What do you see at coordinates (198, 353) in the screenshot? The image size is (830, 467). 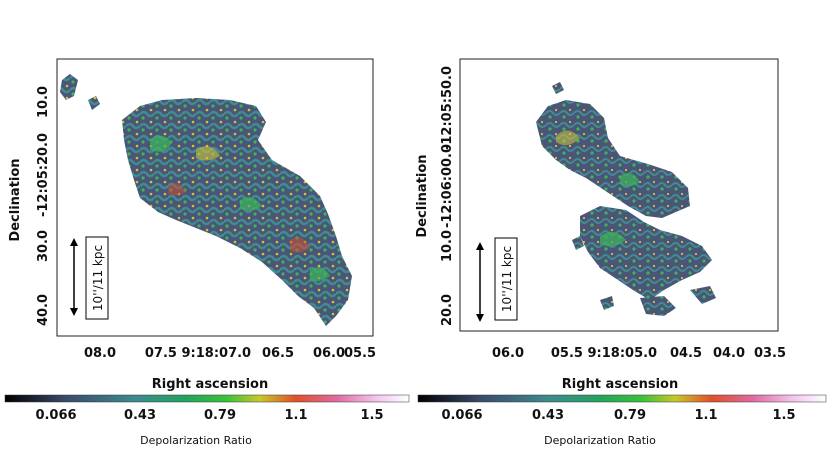 I see `left-x-tick-label: 07.5 9:18:07.0` at bounding box center [198, 353].